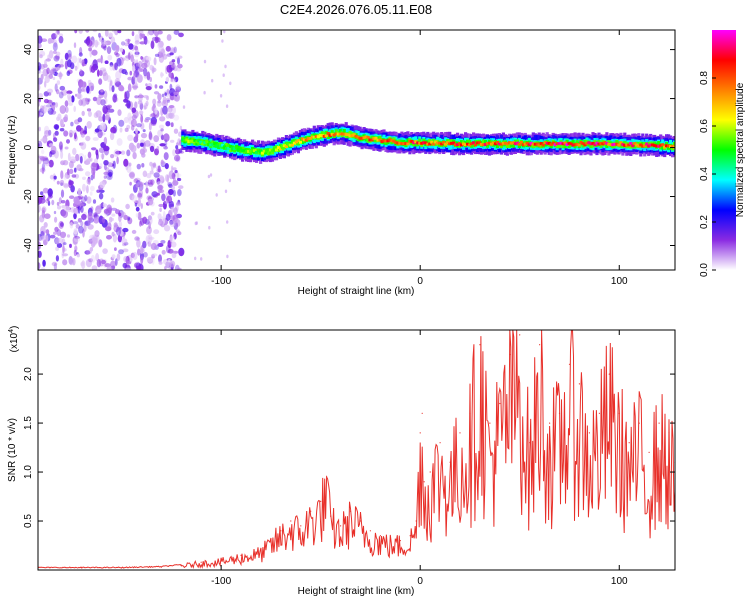 This screenshot has height=600, width=750. Describe the element at coordinates (704, 78) in the screenshot. I see `colorbar-tick-label: 0.8` at that location.